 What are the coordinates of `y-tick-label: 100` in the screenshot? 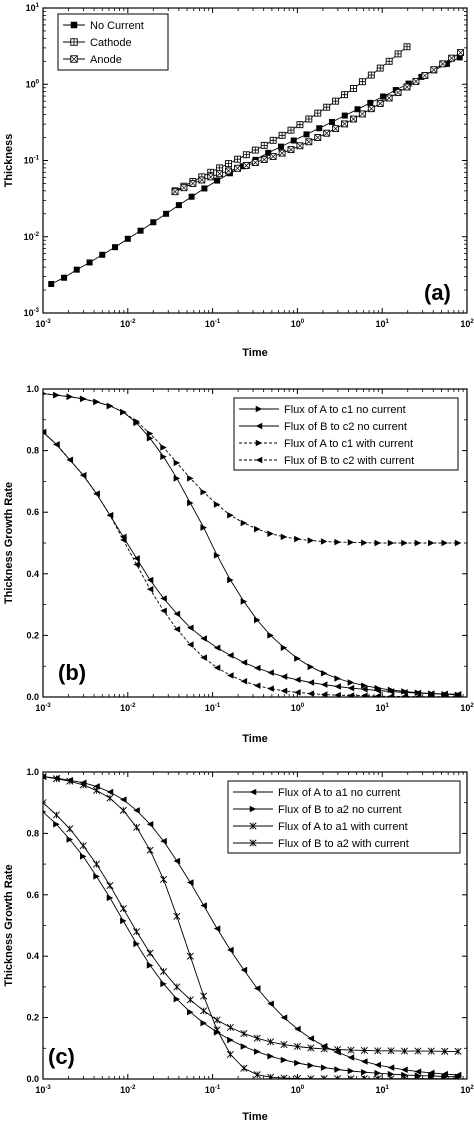 It's located at (33, 84).